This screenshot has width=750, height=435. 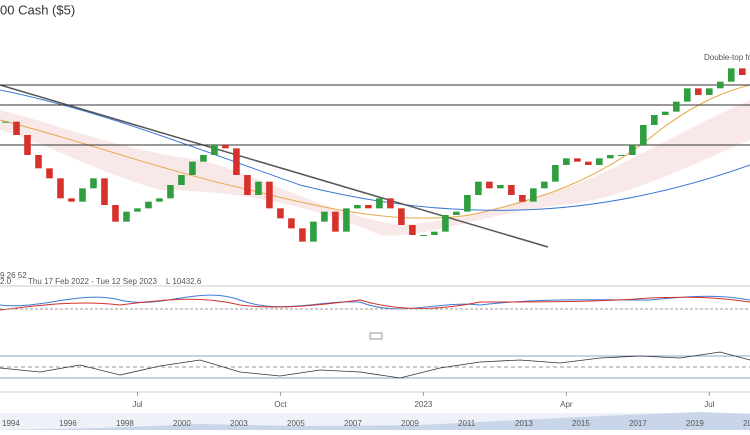 What do you see at coordinates (423, 404) in the screenshot?
I see `x-tick-label: 2023` at bounding box center [423, 404].